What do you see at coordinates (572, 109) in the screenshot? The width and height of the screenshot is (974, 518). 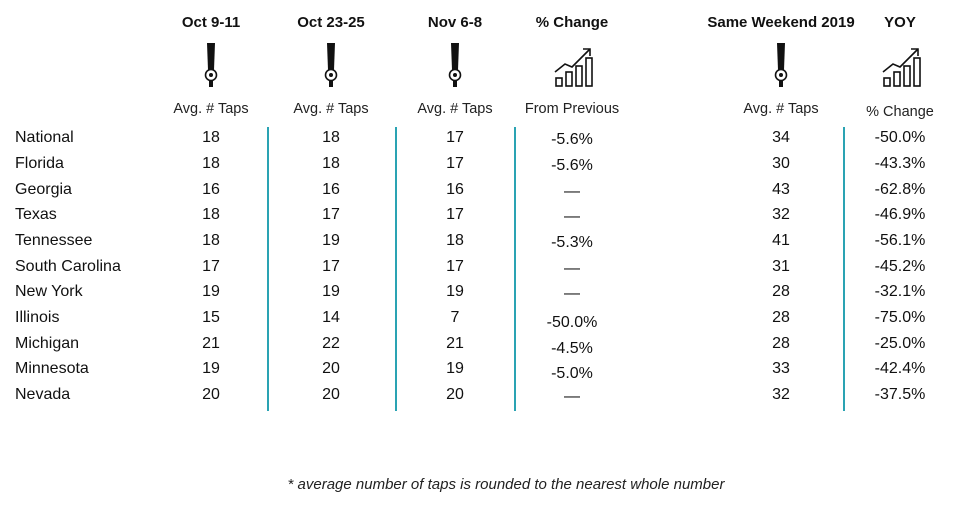 I see `column-subtitle: From Previous` at bounding box center [572, 109].